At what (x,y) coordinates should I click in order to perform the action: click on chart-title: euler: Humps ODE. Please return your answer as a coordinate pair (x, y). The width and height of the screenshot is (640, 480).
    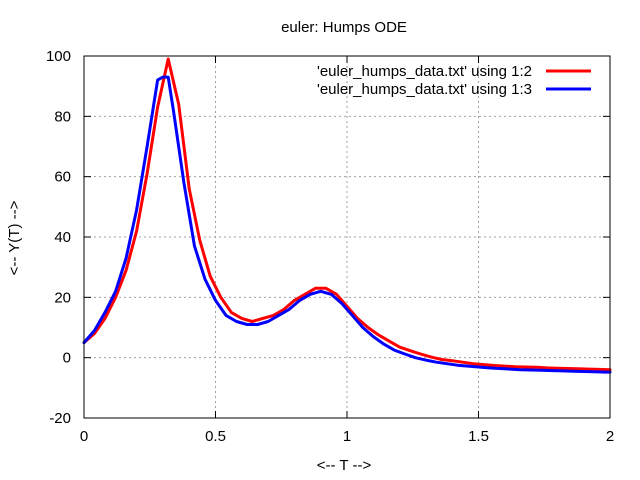
    Looking at the image, I should click on (344, 27).